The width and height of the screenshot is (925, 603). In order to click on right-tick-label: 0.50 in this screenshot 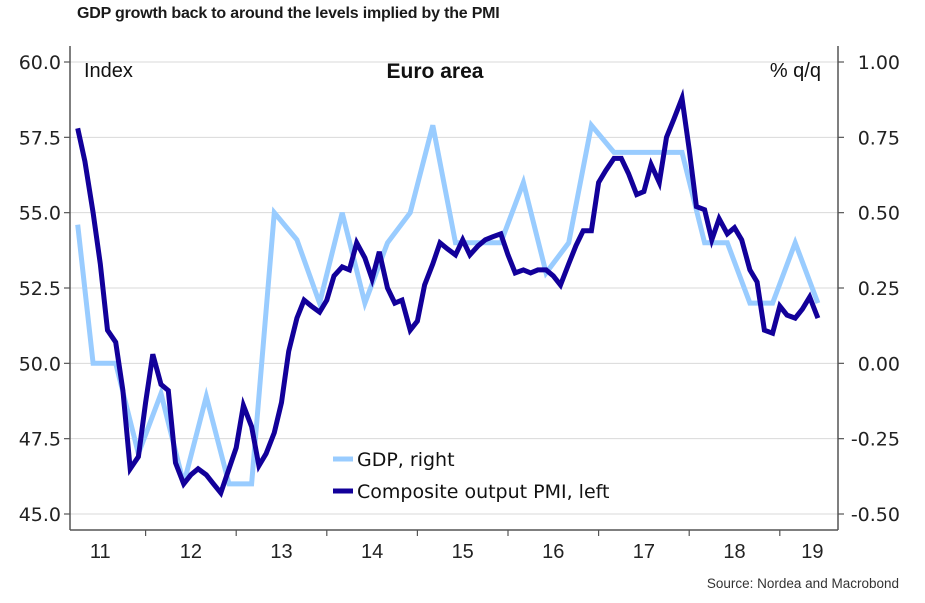, I will do `click(879, 214)`.